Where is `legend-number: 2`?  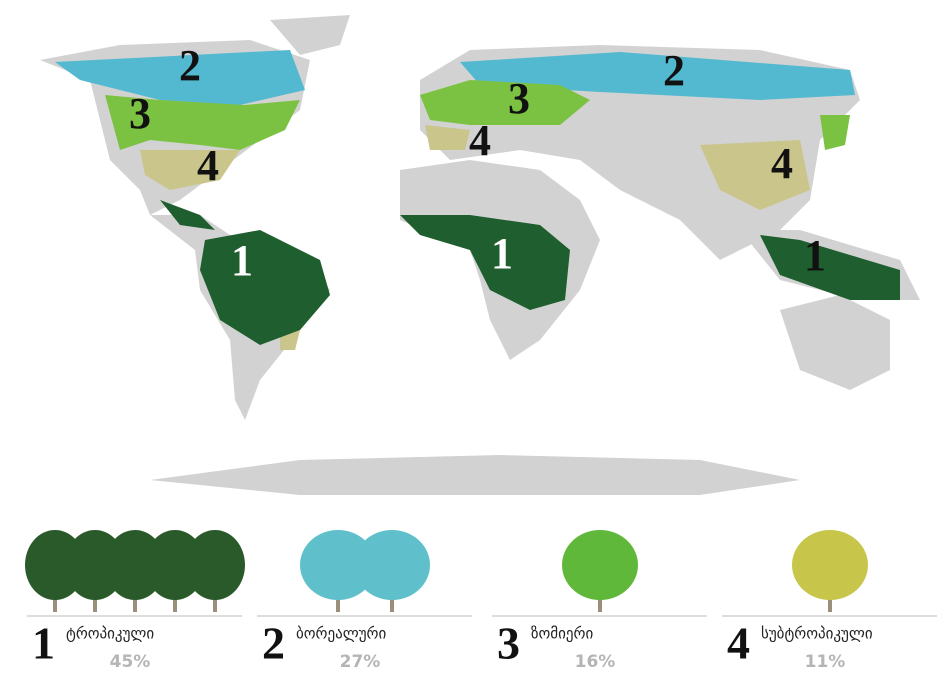 legend-number: 2 is located at coordinates (273, 643).